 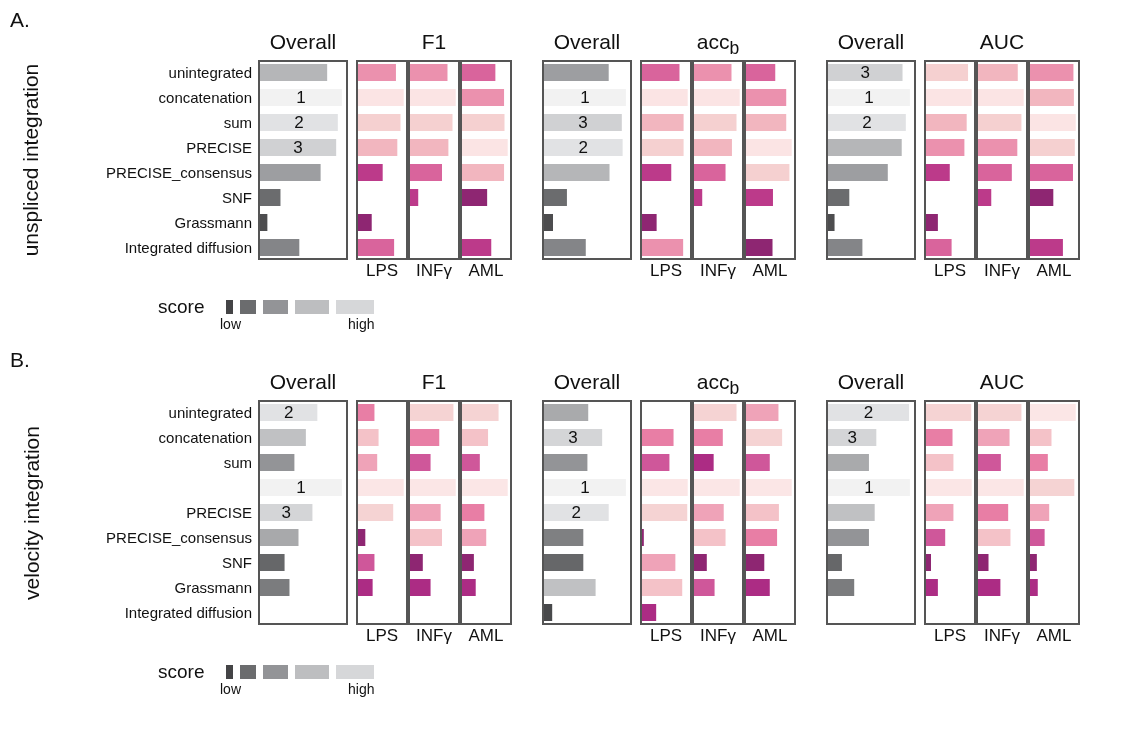 What do you see at coordinates (237, 122) in the screenshot?
I see `y-tick-label: sum` at bounding box center [237, 122].